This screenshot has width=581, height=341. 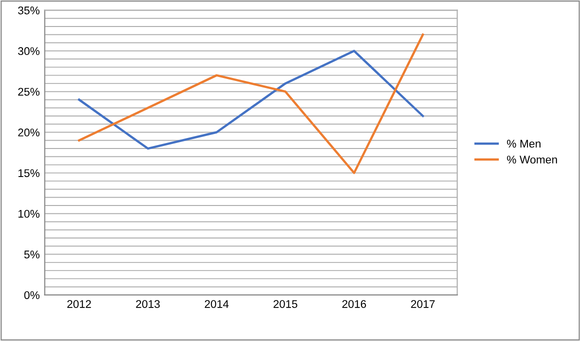 I want to click on x-tick-label: 2016, so click(x=354, y=304).